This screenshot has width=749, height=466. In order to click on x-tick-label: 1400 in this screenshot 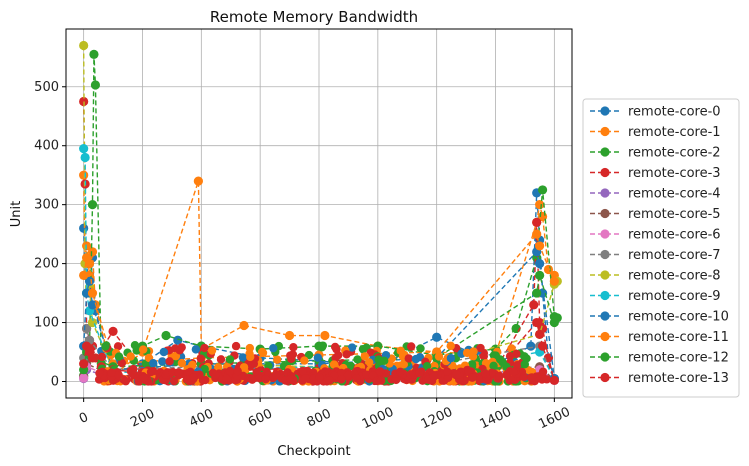, I will do `click(496, 419)`.